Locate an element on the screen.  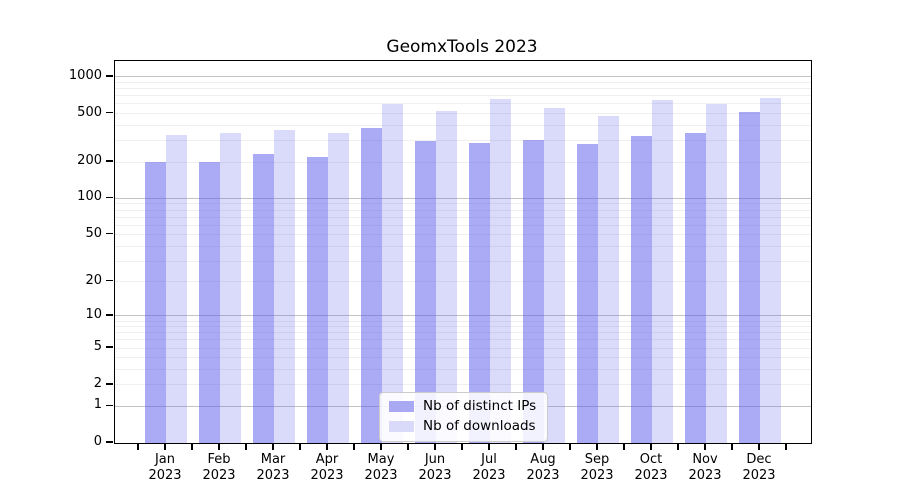
legend-row-distinct-ips: Nb of distinct IPs is located at coordinates (462, 406).